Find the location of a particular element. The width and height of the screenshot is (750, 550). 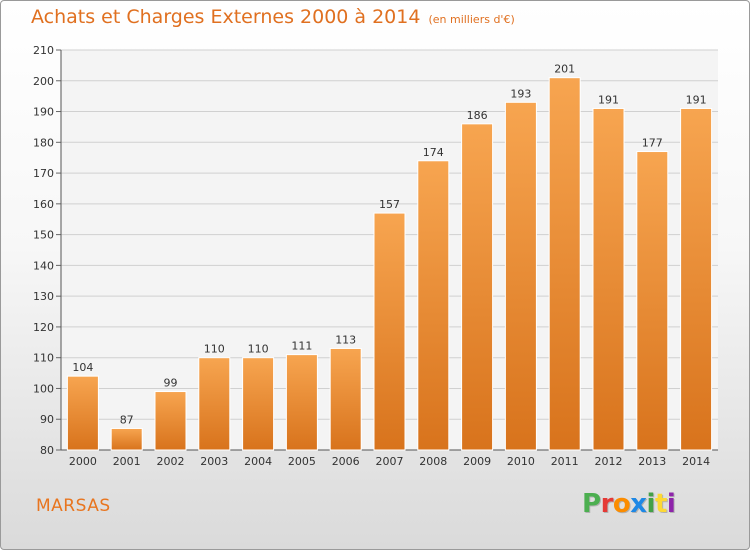

y-tick-label: 80 is located at coordinates (47, 450).